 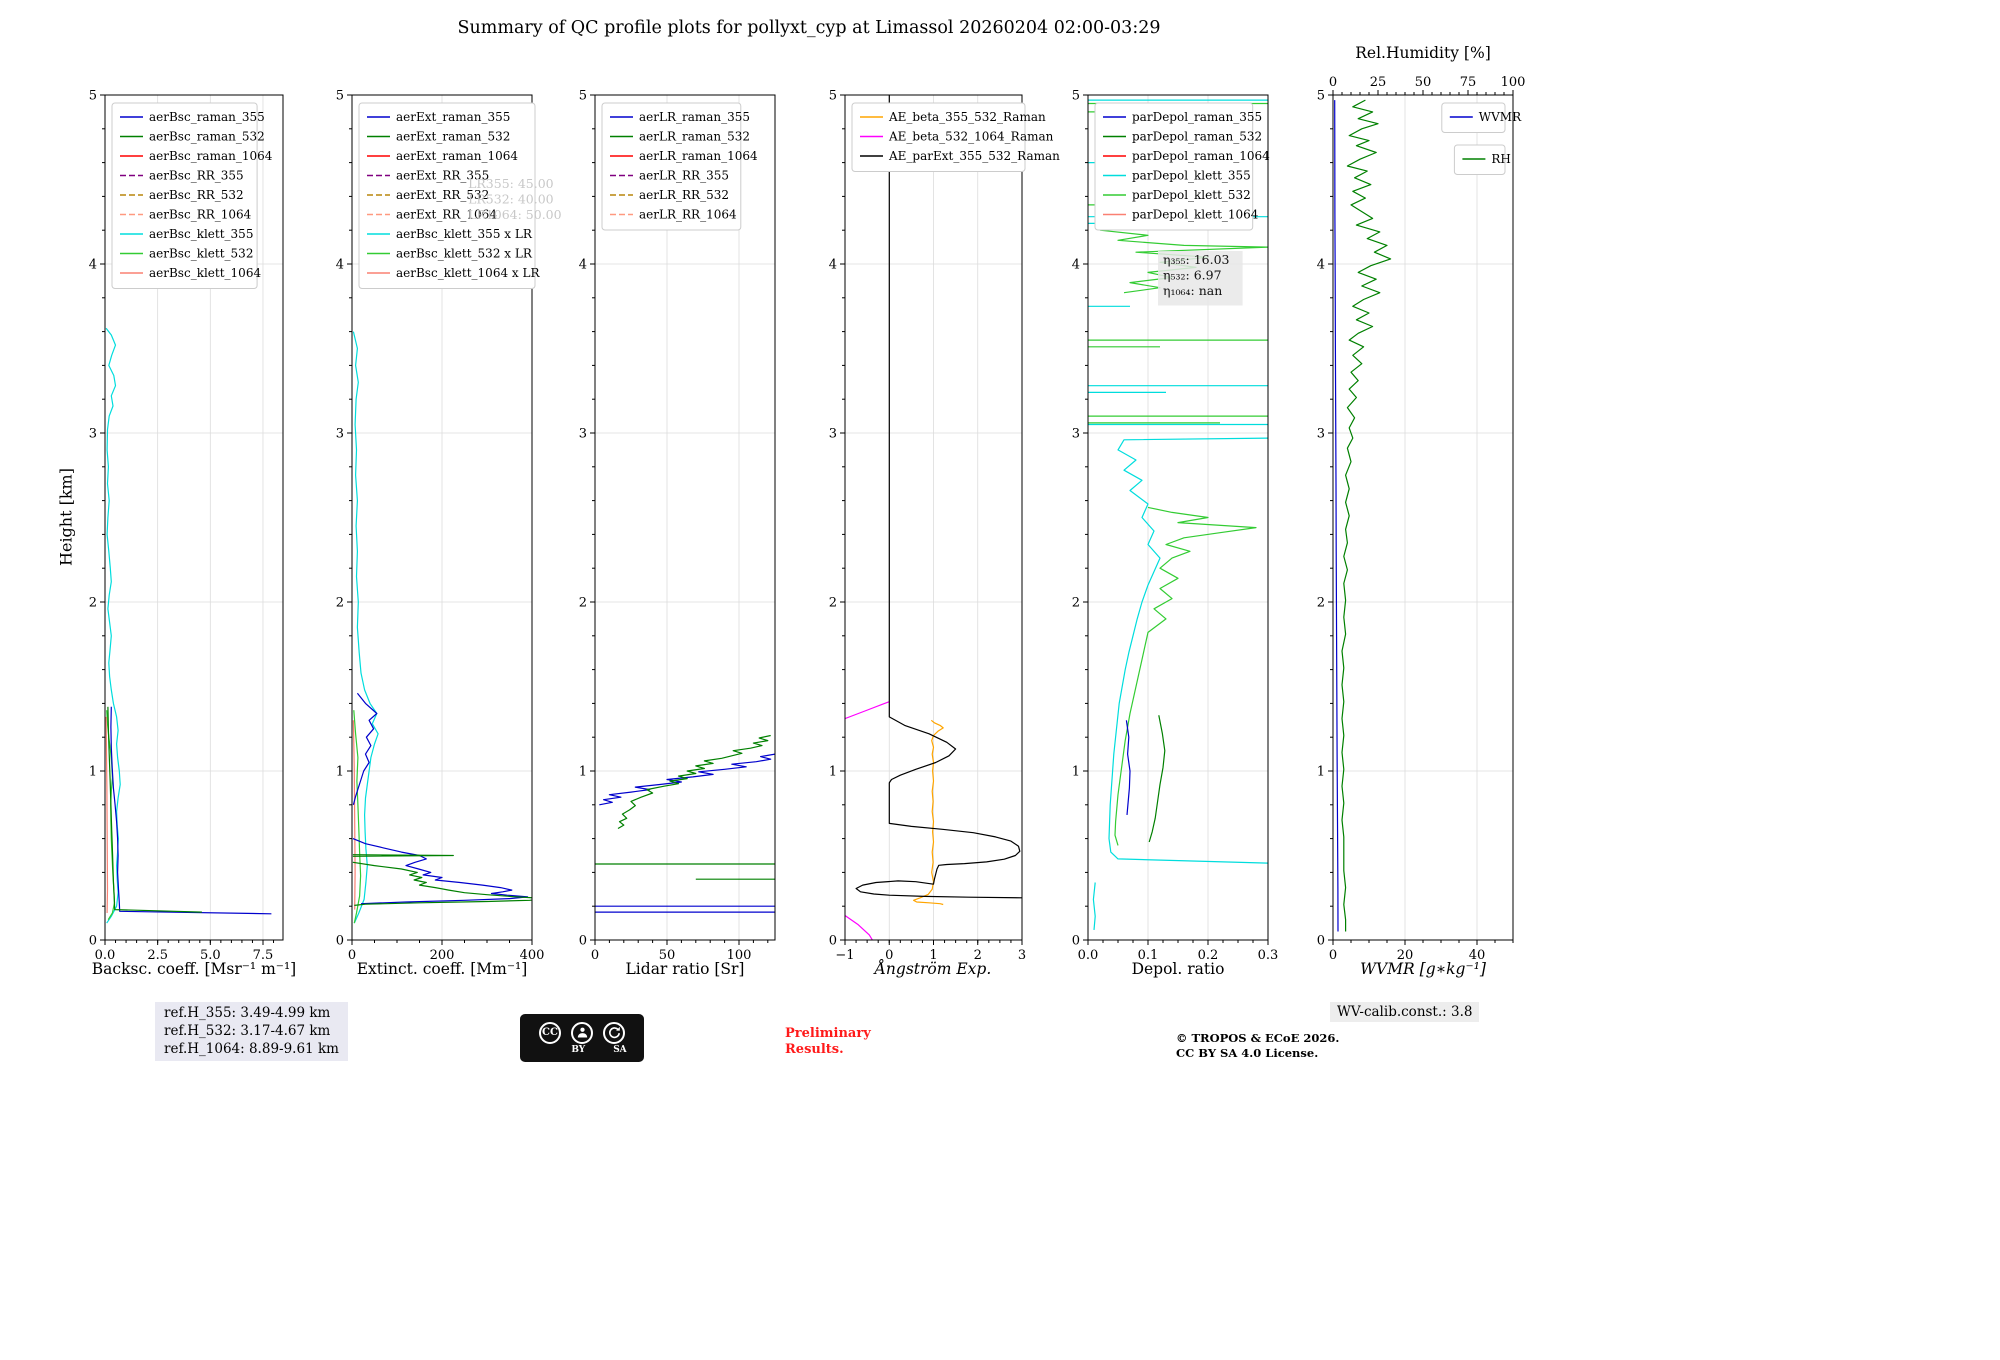 What do you see at coordinates (453, 117) in the screenshot?
I see `svg-text: aerExt_raman_355` at bounding box center [453, 117].